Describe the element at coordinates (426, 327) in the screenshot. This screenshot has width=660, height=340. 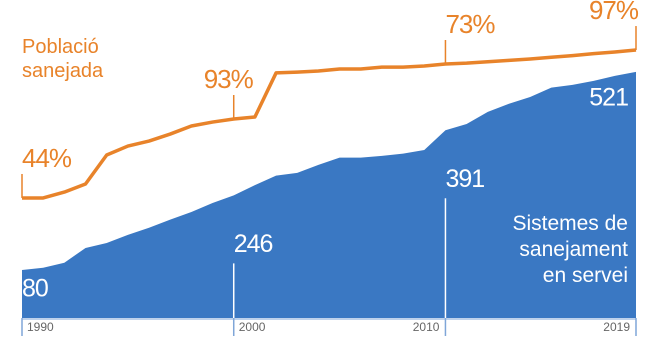
I see `x-tick-label: 2010` at that location.